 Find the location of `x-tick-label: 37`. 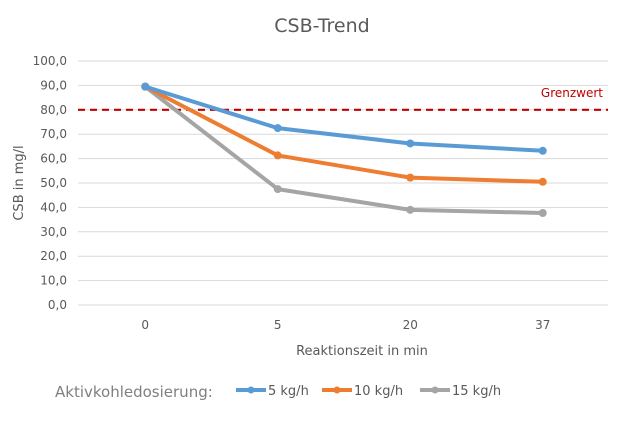

x-tick-label: 37 is located at coordinates (542, 325).